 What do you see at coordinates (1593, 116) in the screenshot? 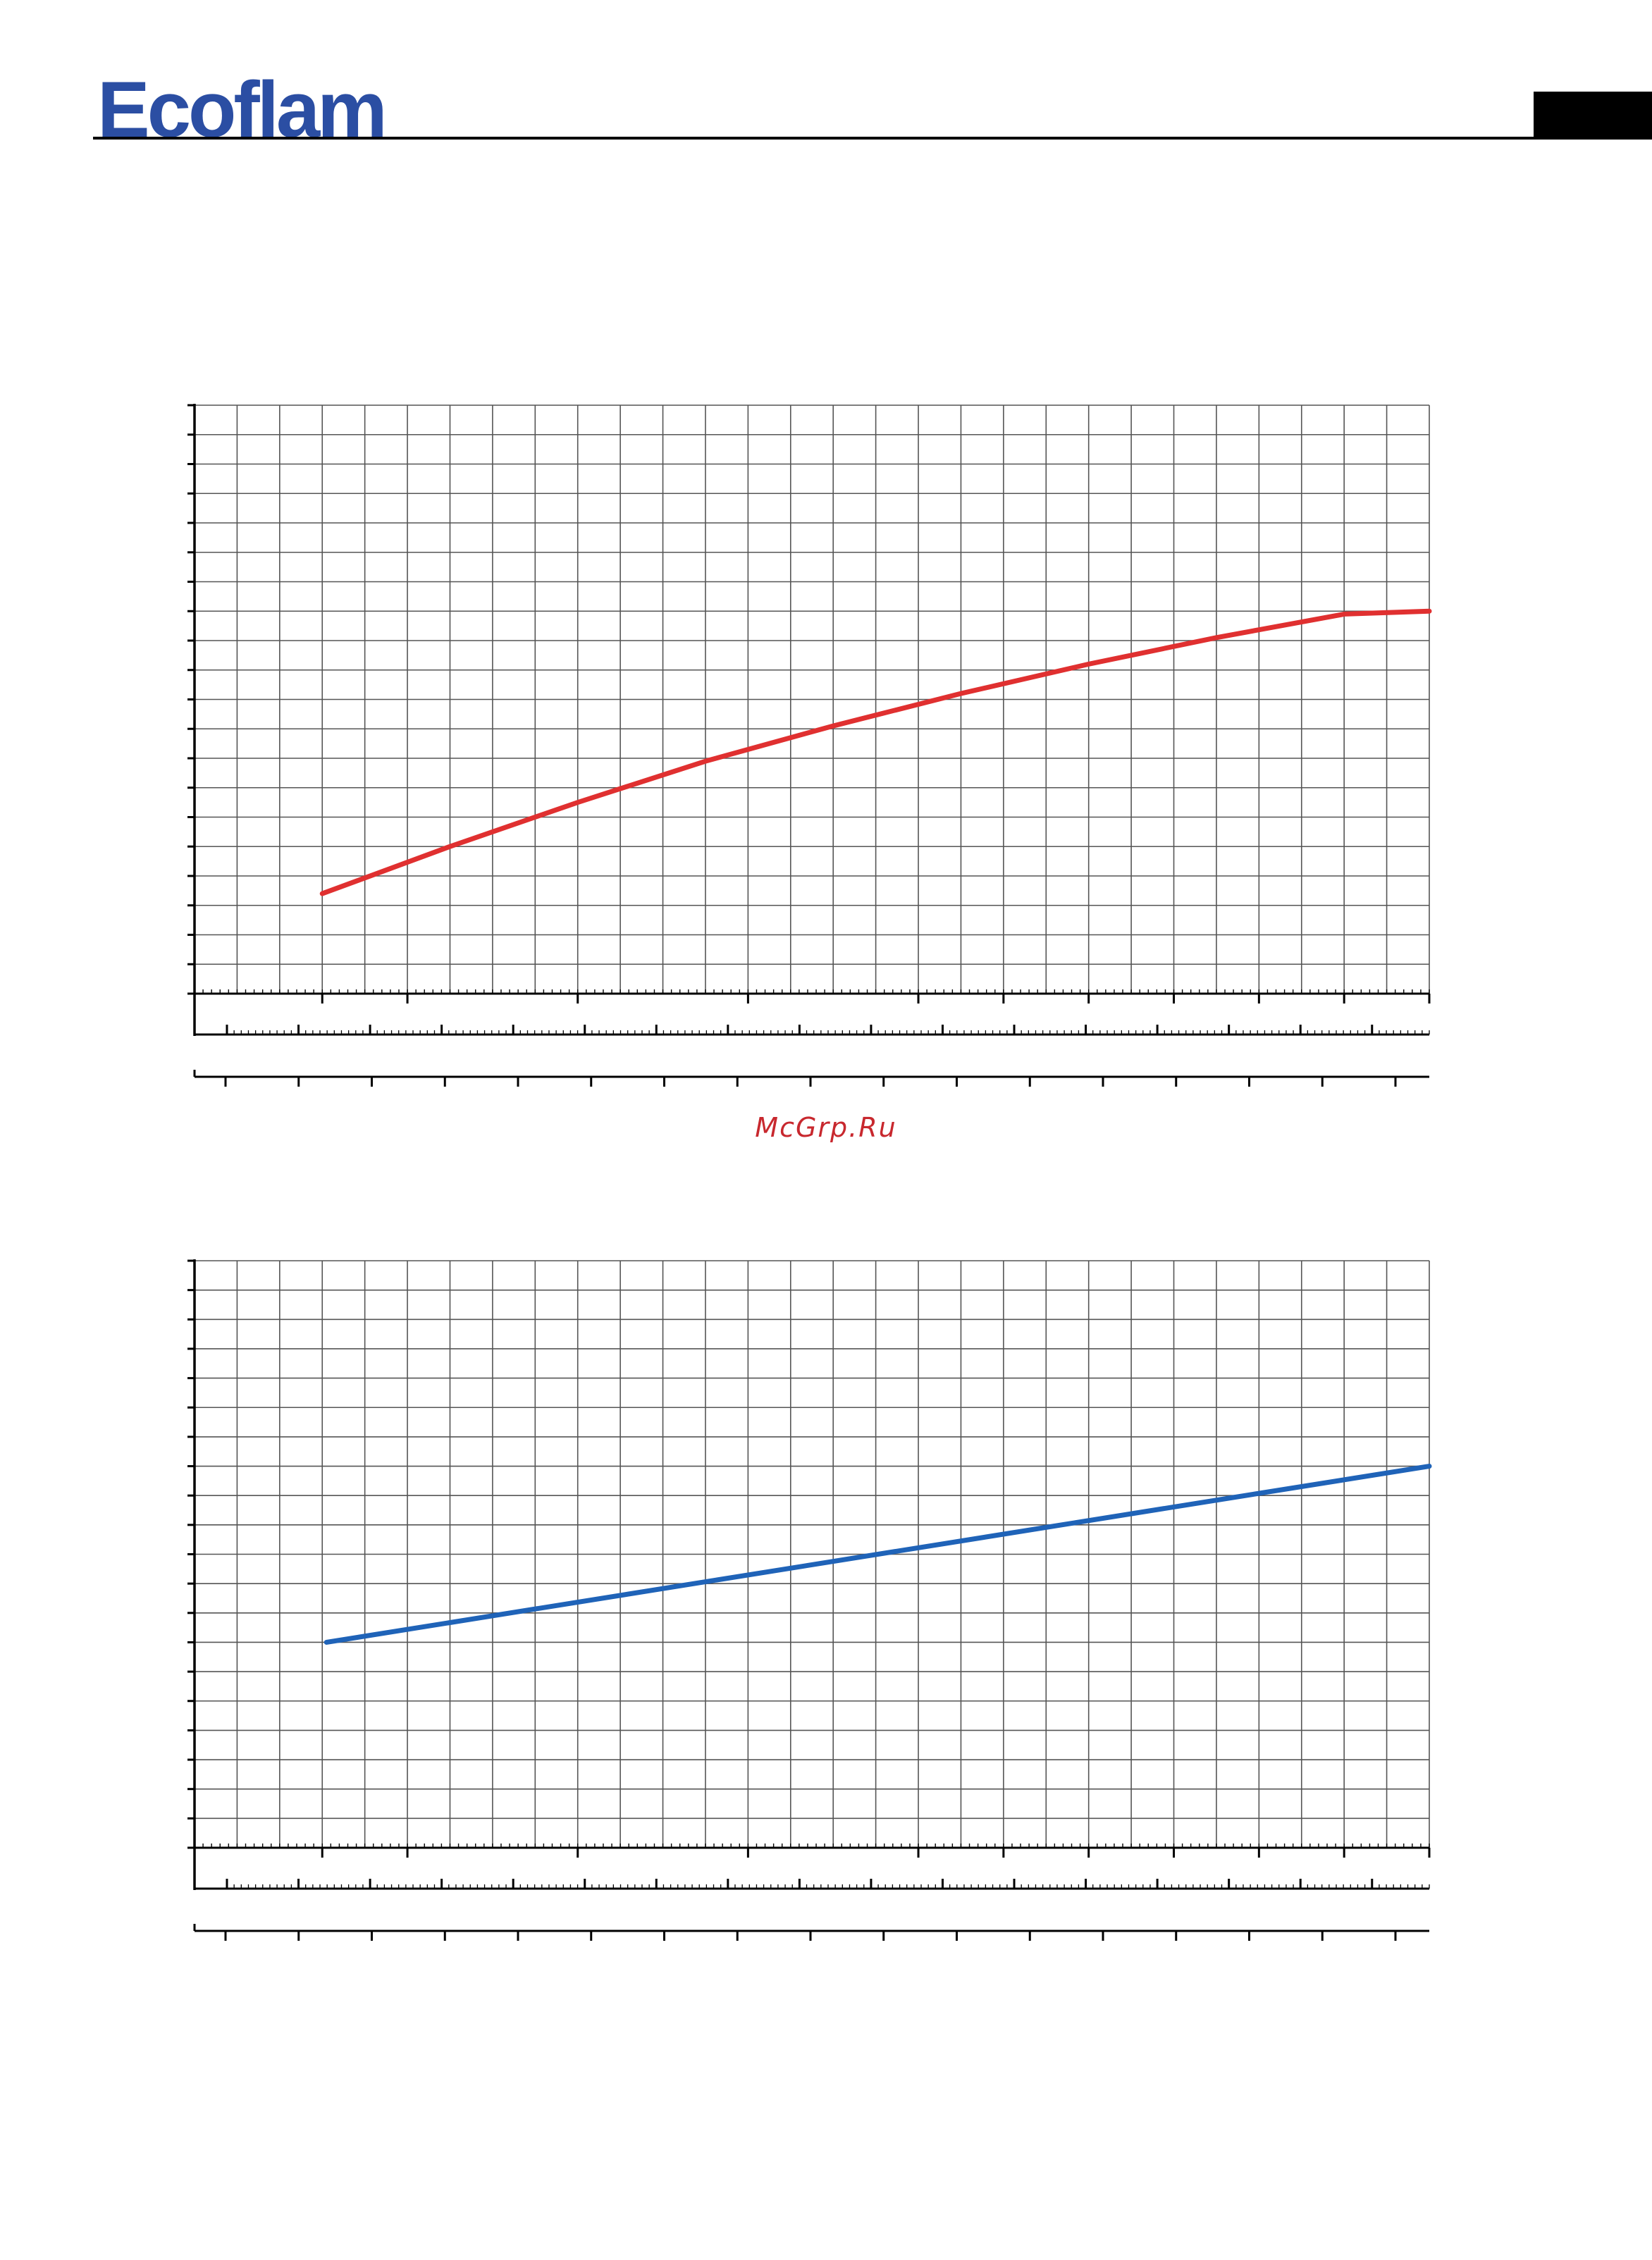
I see `header-section-tab` at bounding box center [1593, 116].